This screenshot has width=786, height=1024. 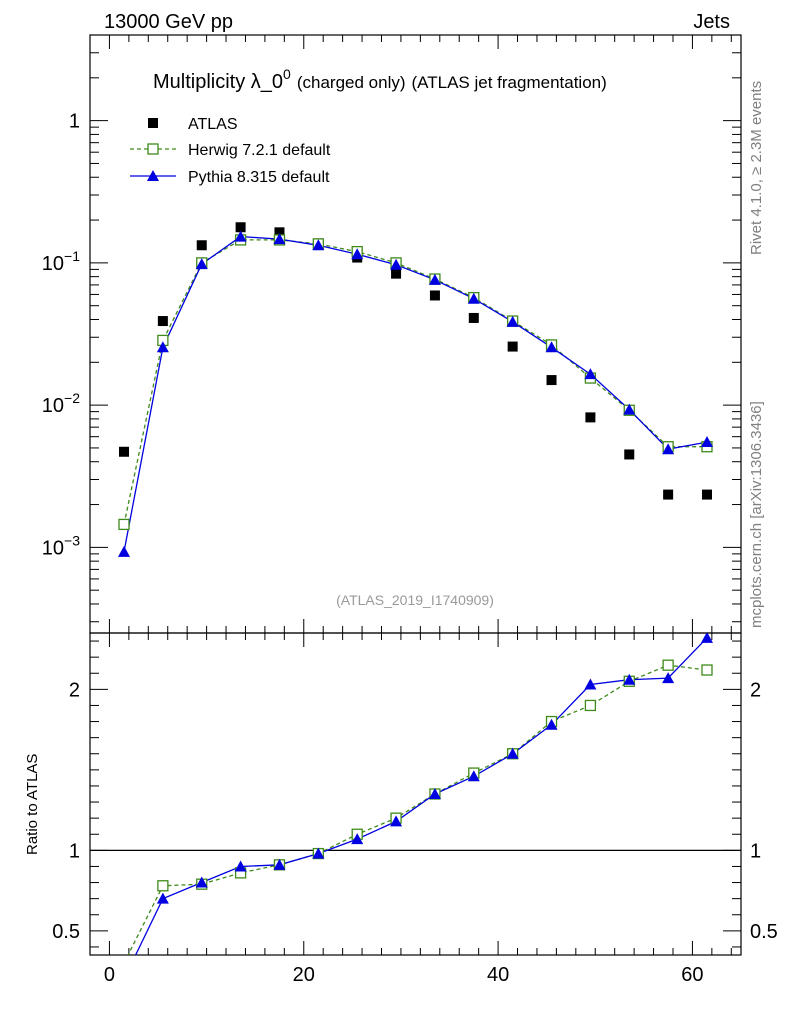 What do you see at coordinates (74, 851) in the screenshot?
I see `ratio-y-tick-label-left: 1` at bounding box center [74, 851].